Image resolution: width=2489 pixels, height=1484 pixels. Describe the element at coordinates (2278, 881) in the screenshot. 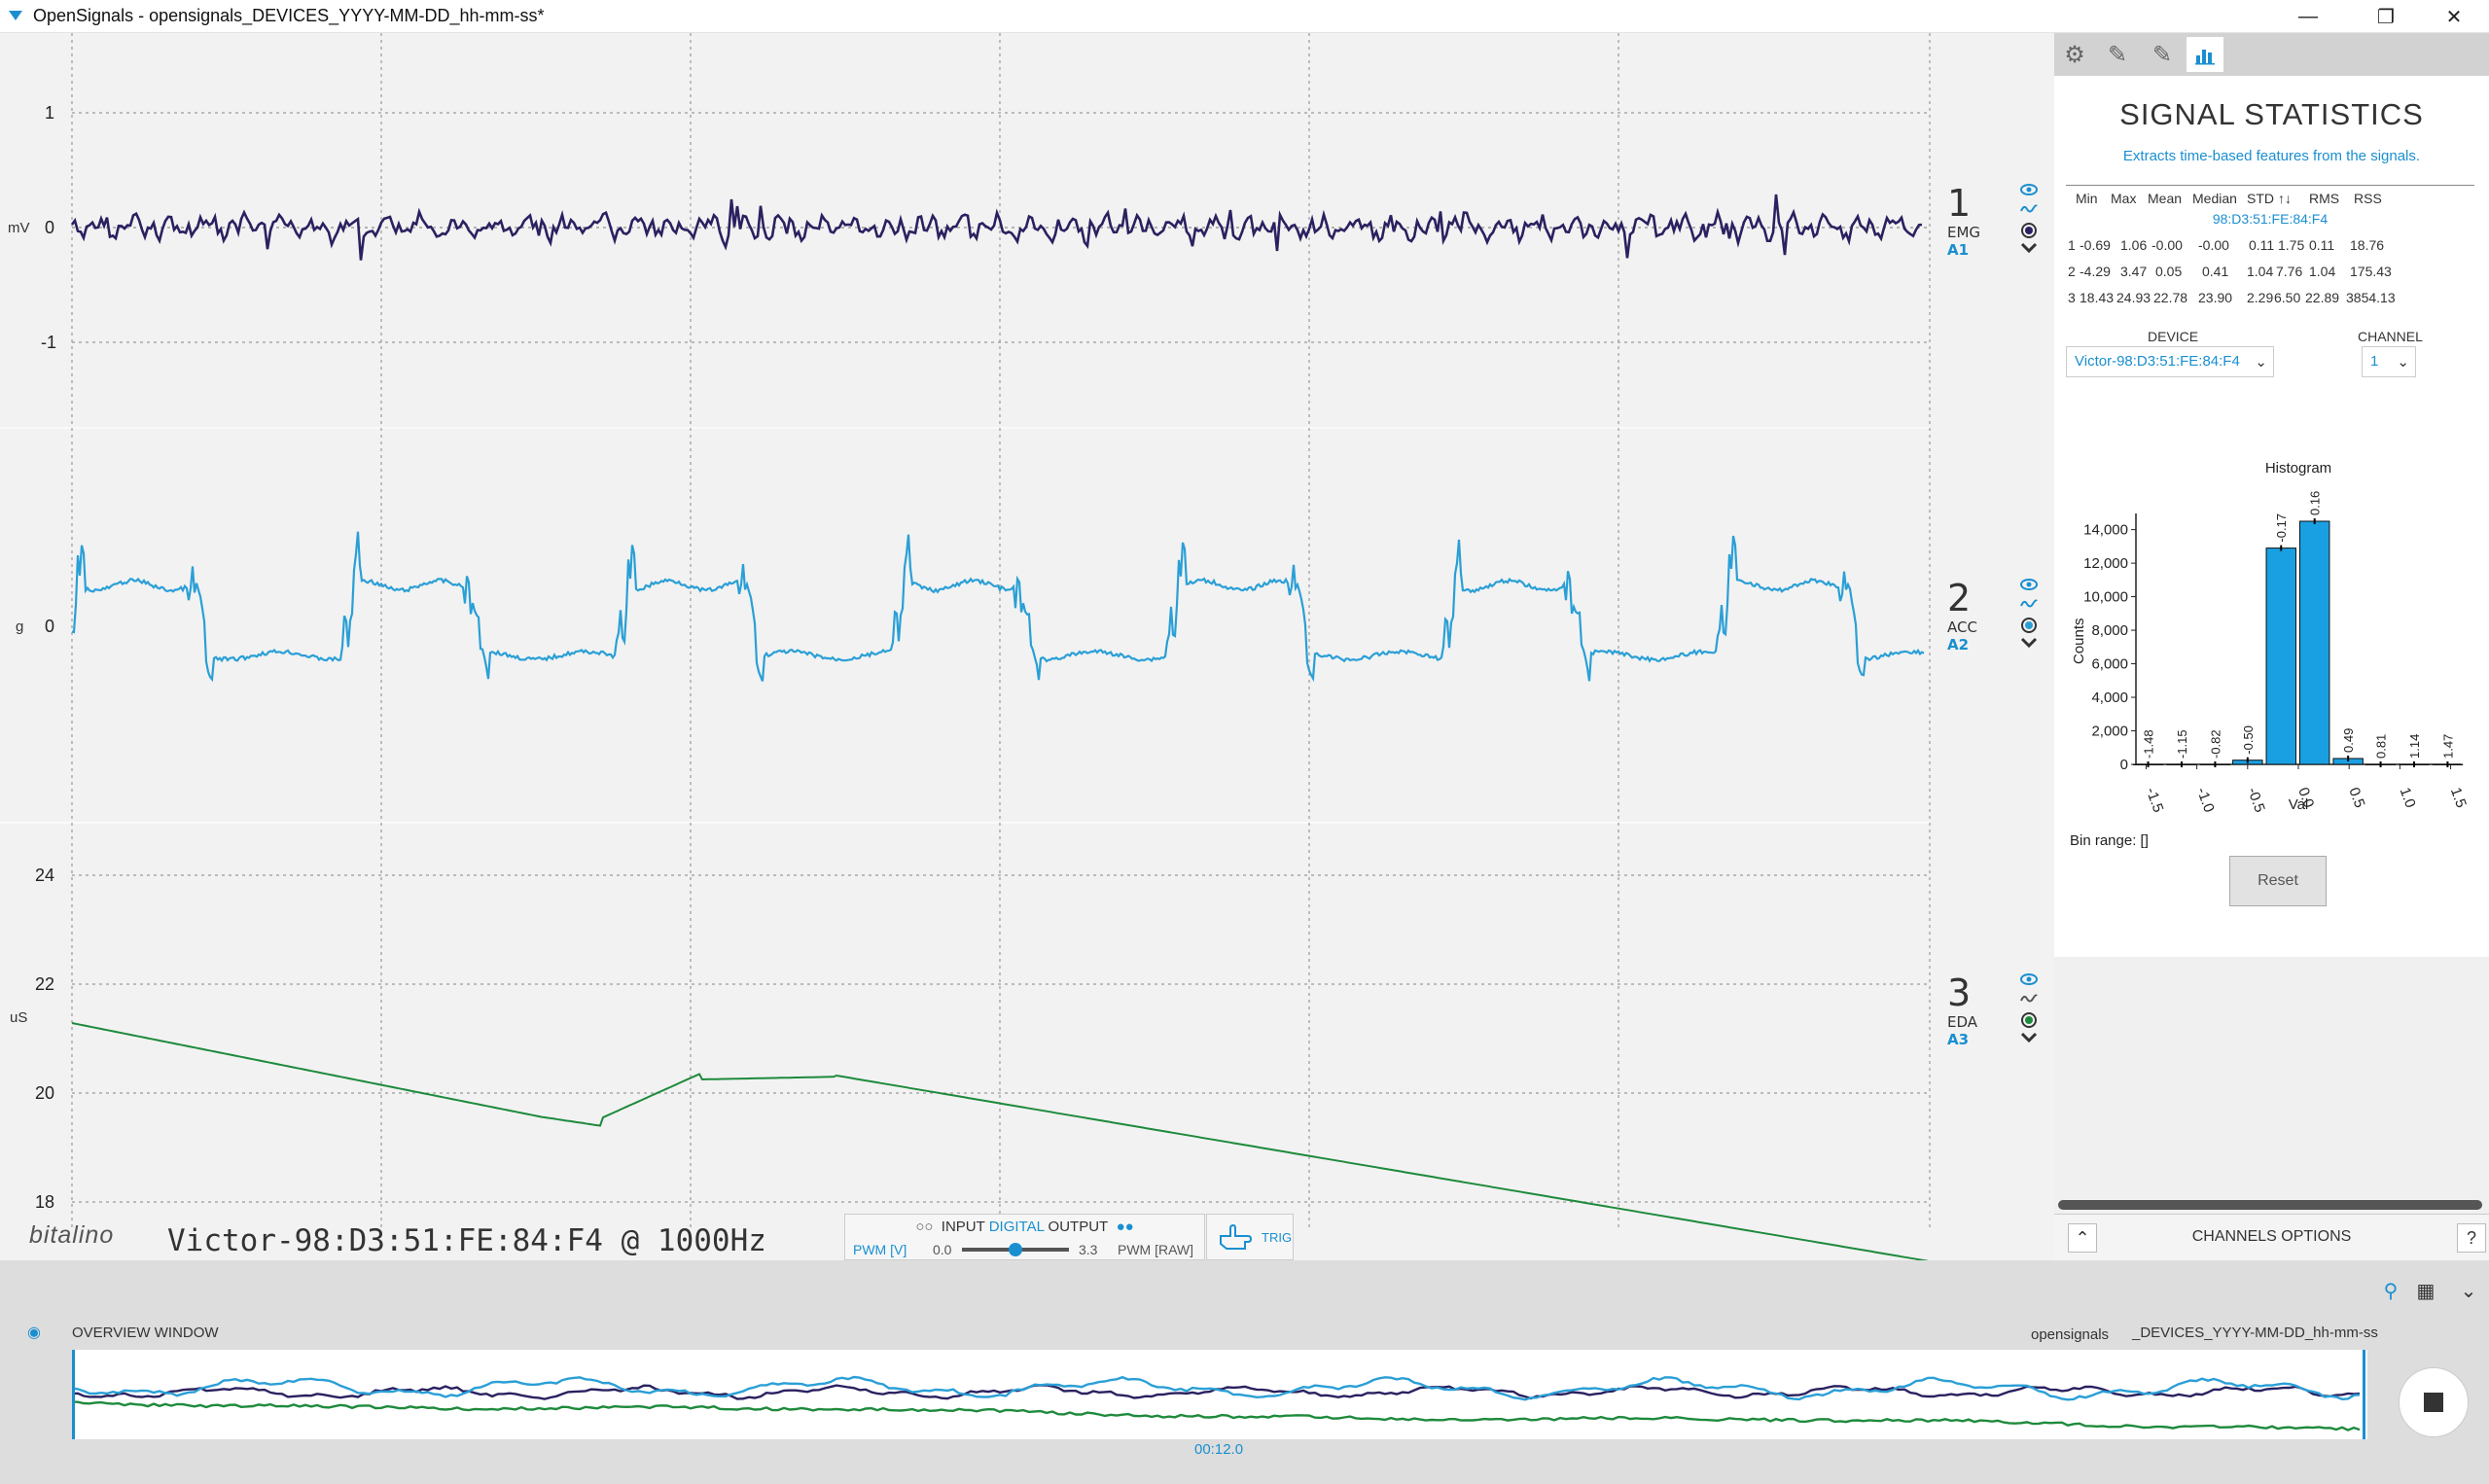

I see `reset-button: Reset` at that location.